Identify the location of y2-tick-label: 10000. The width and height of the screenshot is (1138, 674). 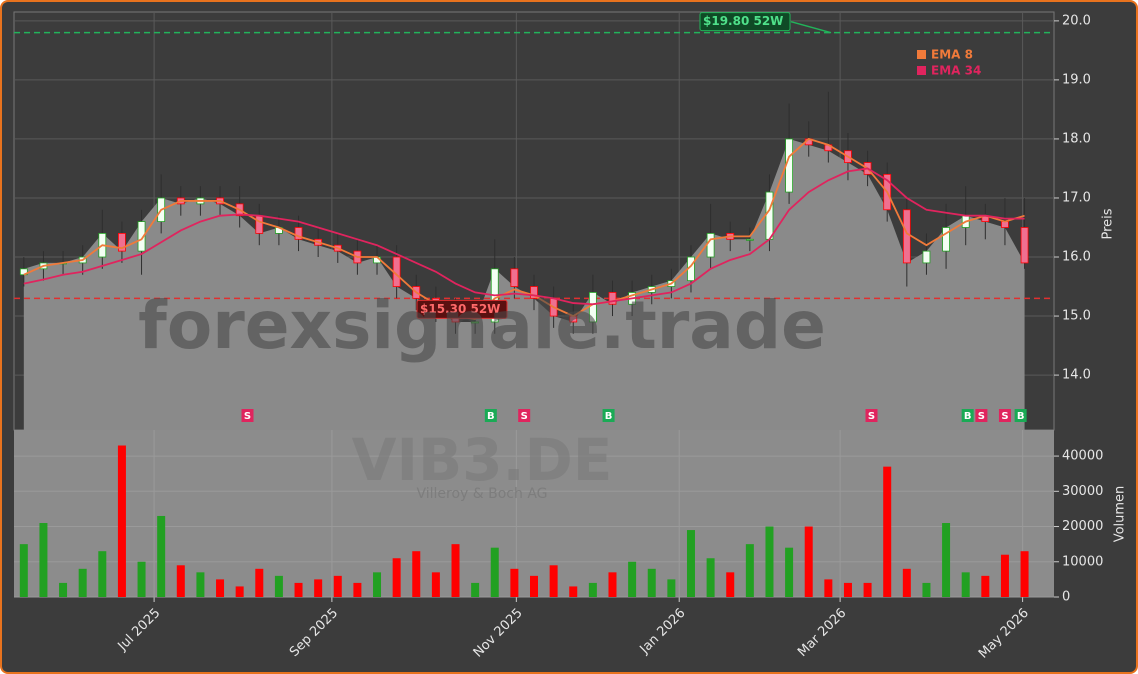
(1082, 561).